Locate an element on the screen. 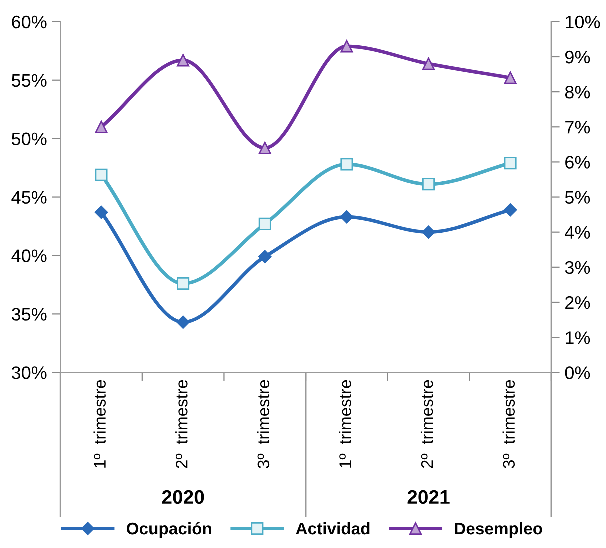  y-tick-label: 60% is located at coordinates (29, 22).